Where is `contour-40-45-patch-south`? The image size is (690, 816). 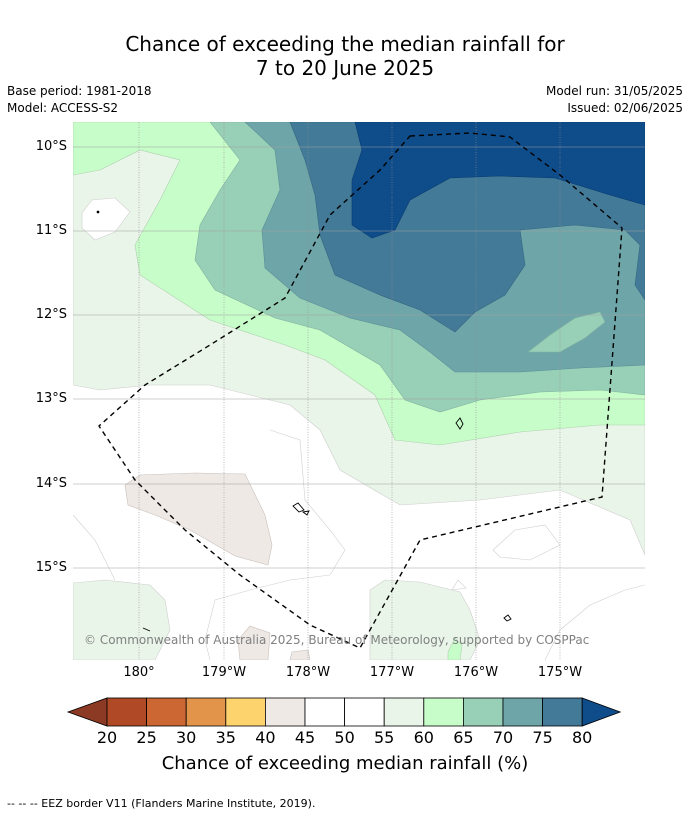
contour-40-45-patch-south is located at coordinates (254, 642).